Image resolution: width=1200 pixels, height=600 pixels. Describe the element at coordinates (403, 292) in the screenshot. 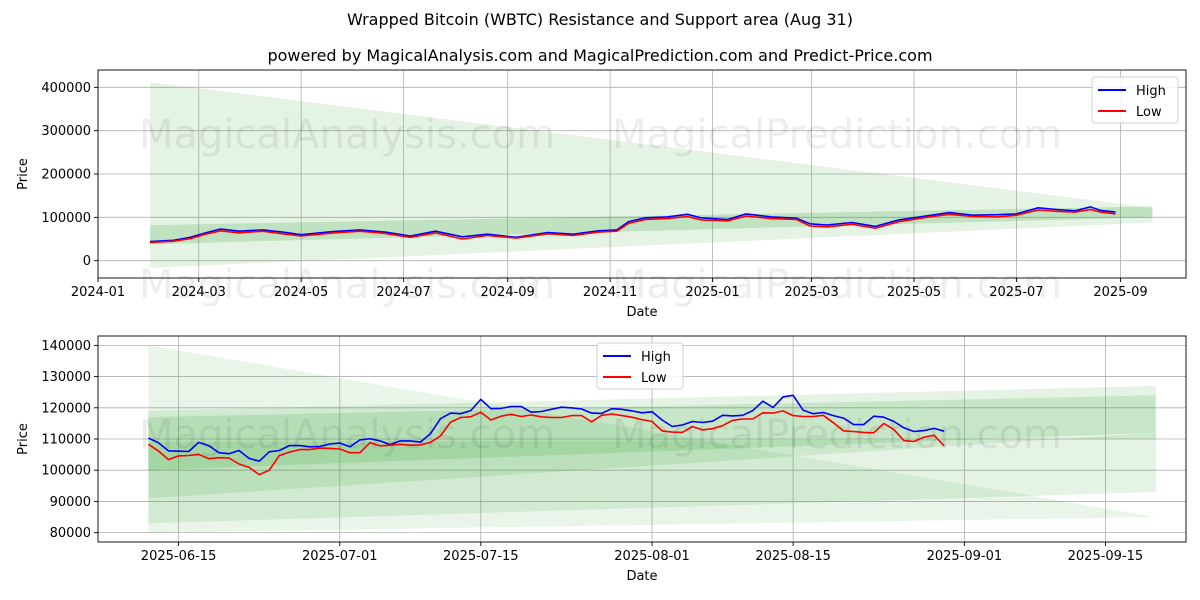

I see `x-tick-label: 2024-07` at that location.